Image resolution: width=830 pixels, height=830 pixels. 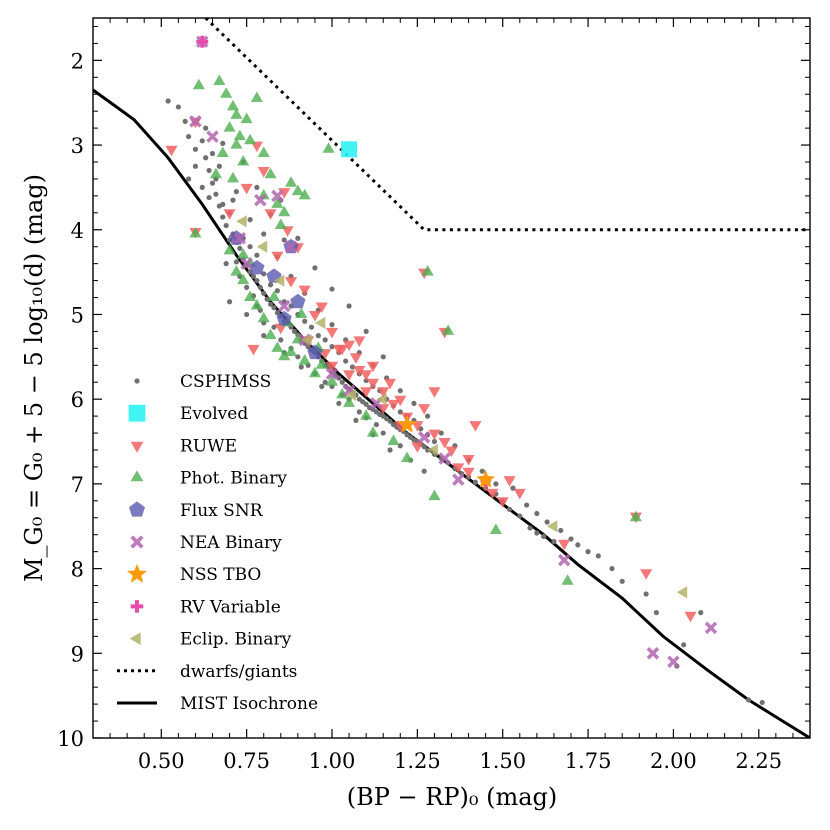 I want to click on y-tick-label: 10, so click(x=70, y=739).